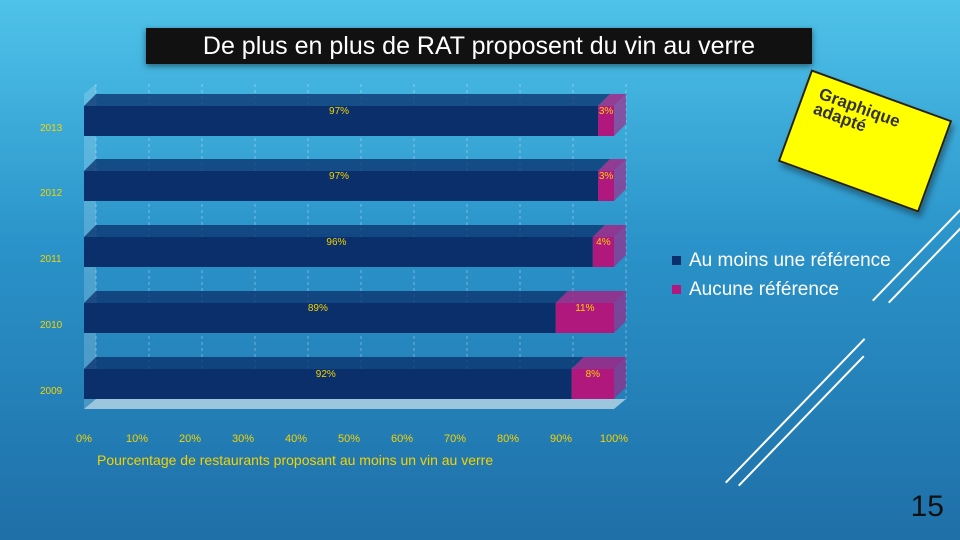 The height and width of the screenshot is (540, 960). I want to click on data-label: 92%, so click(326, 374).